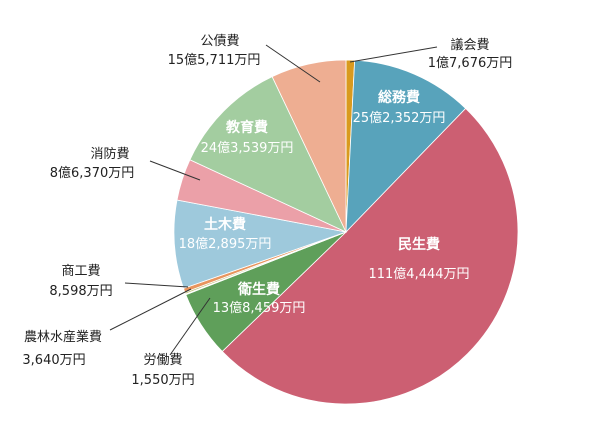  I want to click on label-kyouikuhi-value: 24億3,539万円, so click(247, 148).